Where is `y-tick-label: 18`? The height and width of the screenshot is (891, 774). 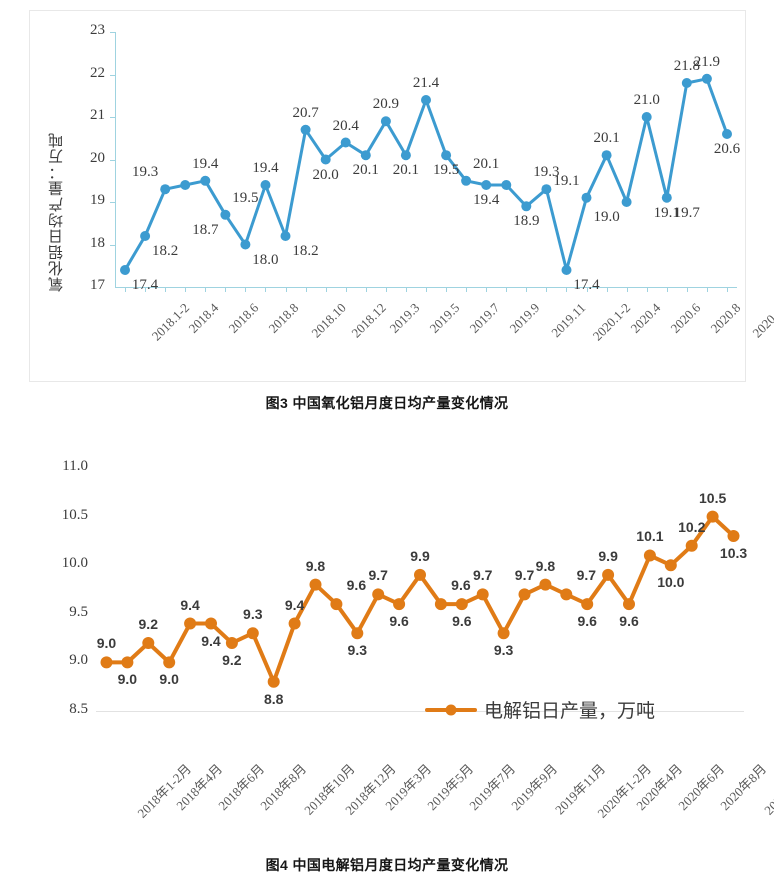
y-tick-label: 18 is located at coordinates (97, 242).